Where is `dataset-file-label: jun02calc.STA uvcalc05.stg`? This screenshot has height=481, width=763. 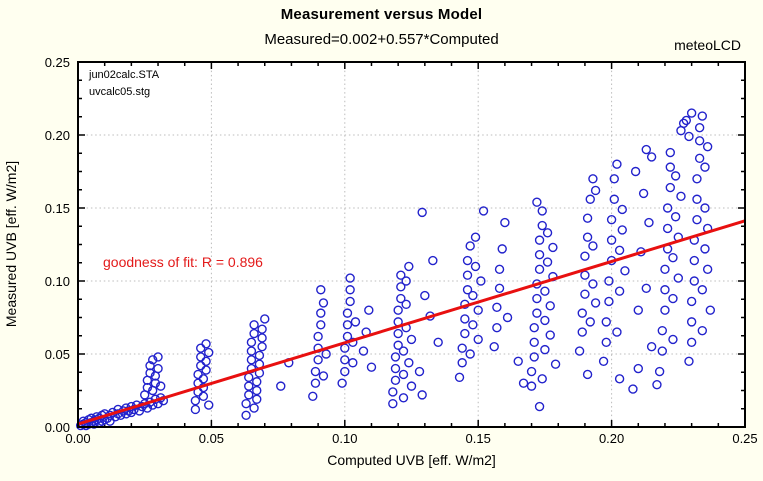 dataset-file-label: jun02calc.STA uvcalc05.stg is located at coordinates (124, 84).